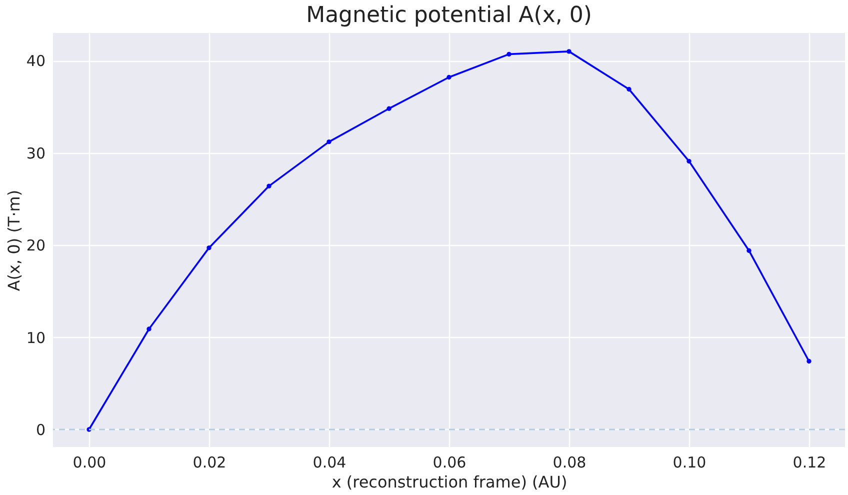 Image resolution: width=848 pixels, height=495 pixels. What do you see at coordinates (36, 337) in the screenshot?
I see `y-tick-label: 10` at bounding box center [36, 337].